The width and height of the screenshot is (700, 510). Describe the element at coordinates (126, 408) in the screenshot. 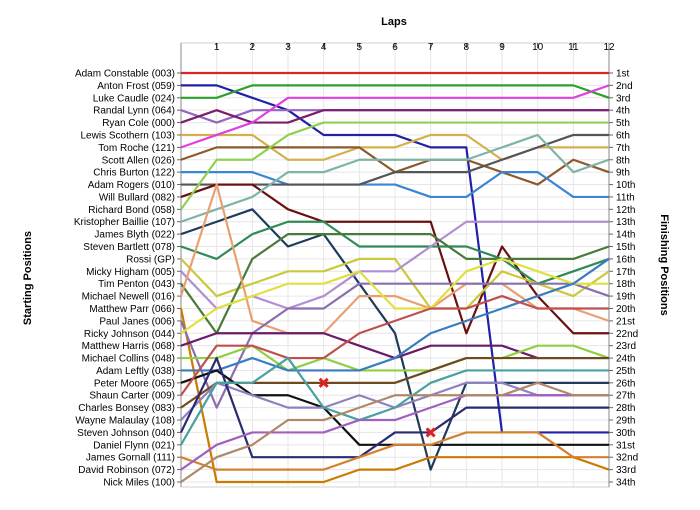

I see `starting-position-label: Charles Bonsey (083)` at that location.